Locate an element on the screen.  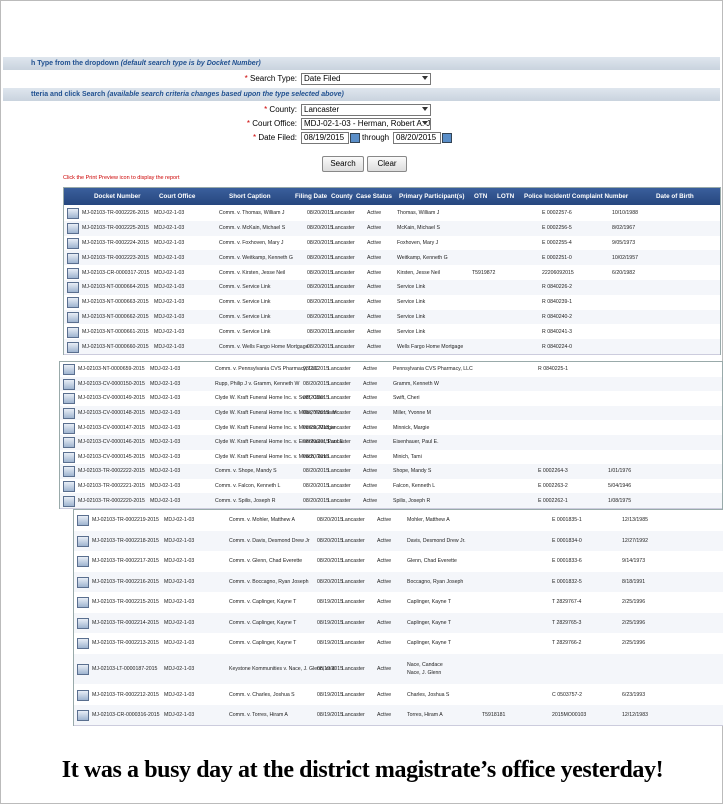
clear-button: Clear is located at coordinates (387, 164).